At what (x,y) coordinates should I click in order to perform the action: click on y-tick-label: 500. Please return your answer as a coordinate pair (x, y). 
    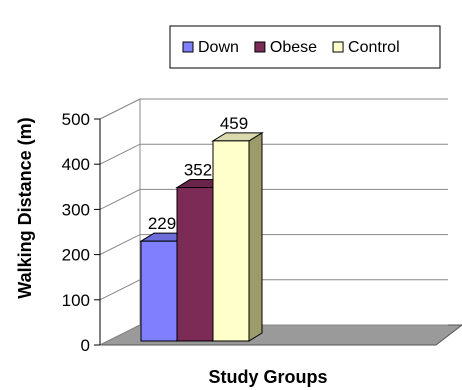
    Looking at the image, I should click on (76, 119).